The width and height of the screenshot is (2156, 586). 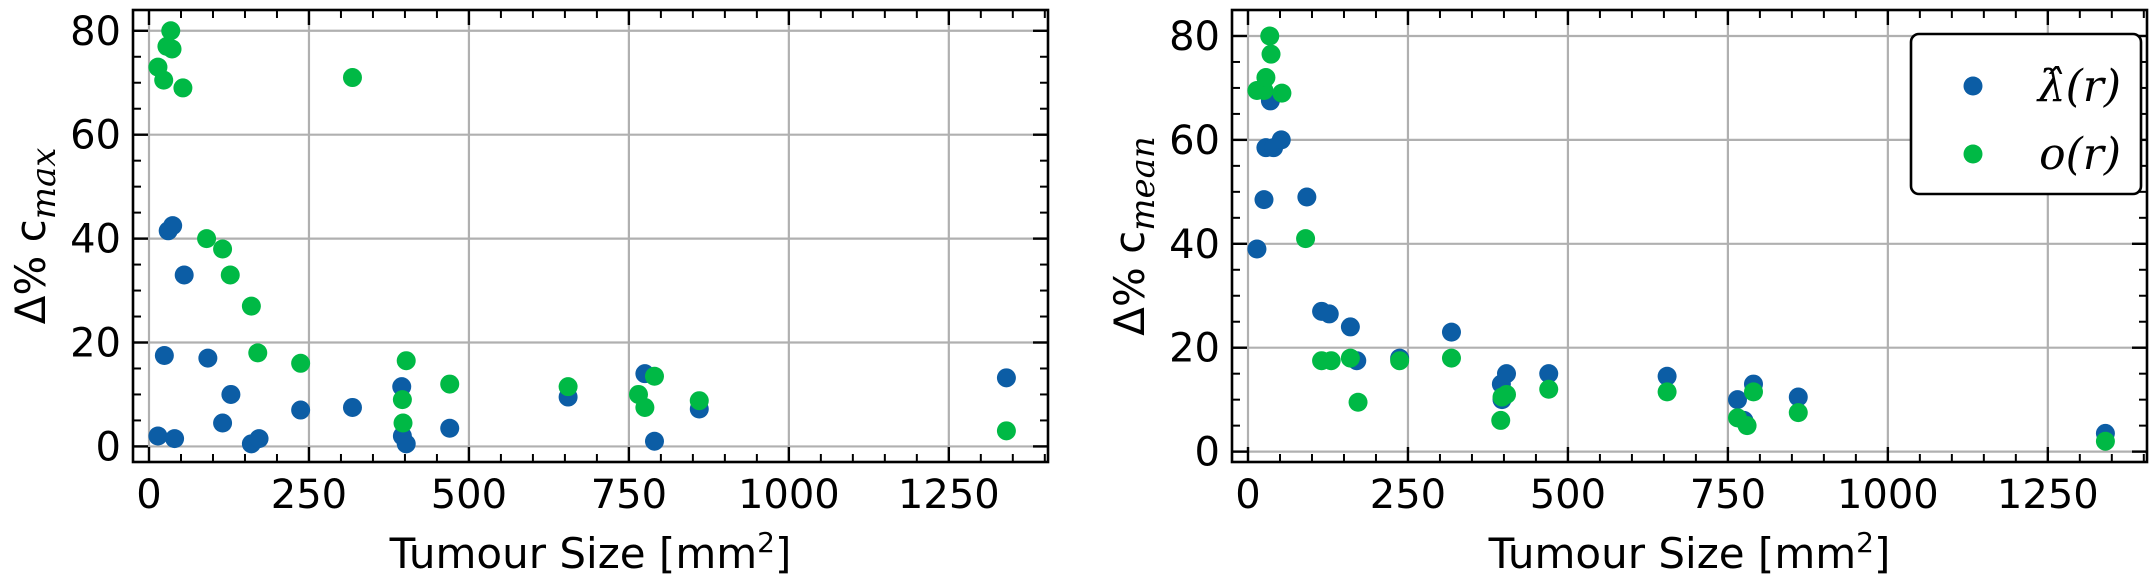 I want to click on chart2-y-tick-label: 20, so click(x=1194, y=349).